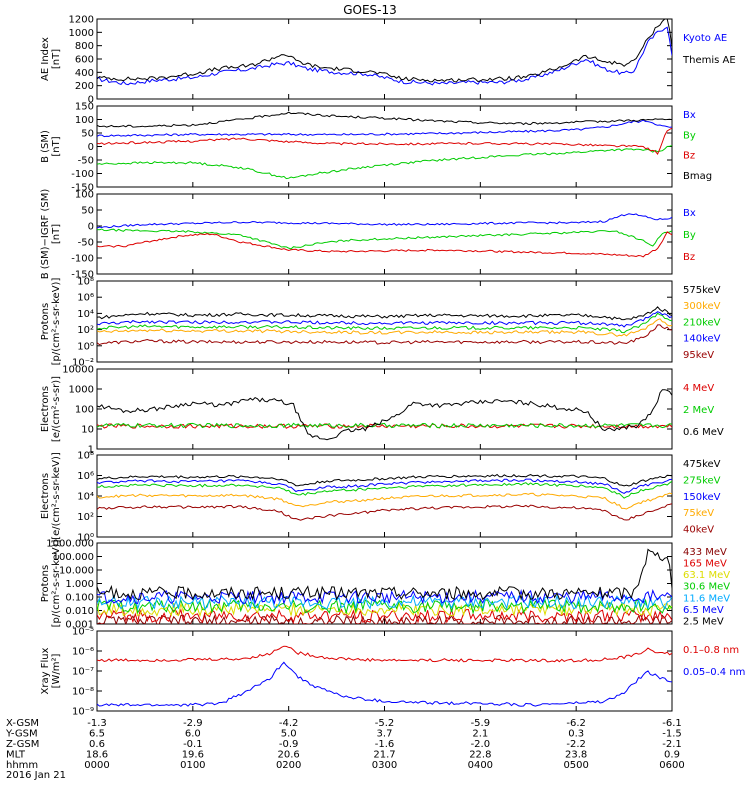 The image size is (750, 800). Describe the element at coordinates (289, 755) in the screenshot. I see `footer-value: 20.6` at that location.